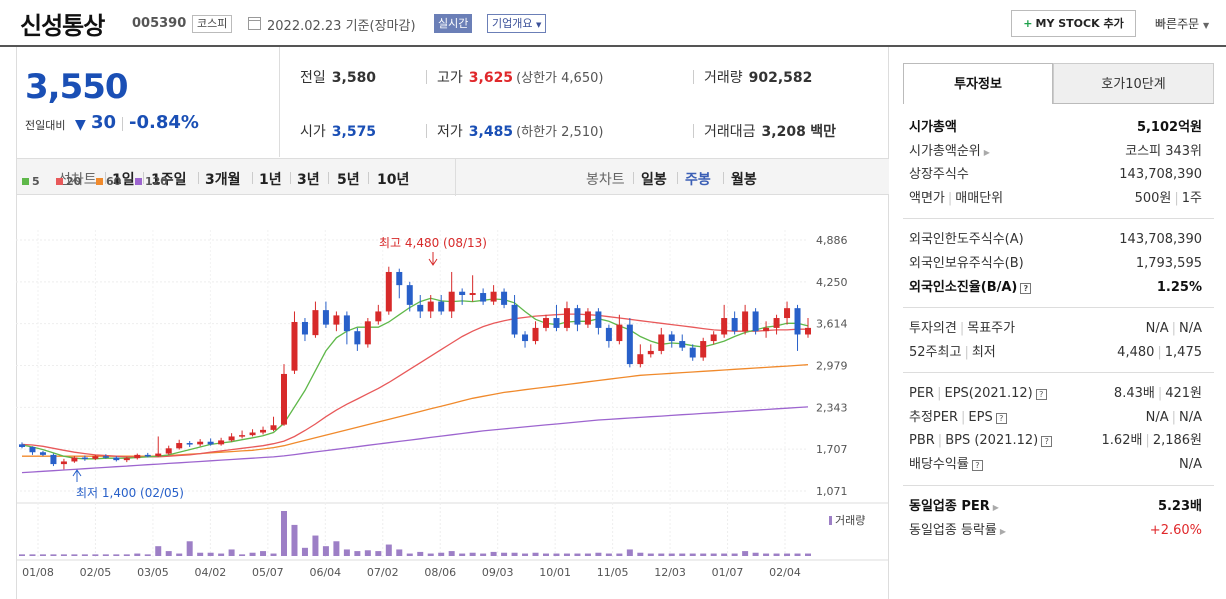  What do you see at coordinates (68, 181) in the screenshot?
I see `legend-ma20: 20` at bounding box center [68, 181].